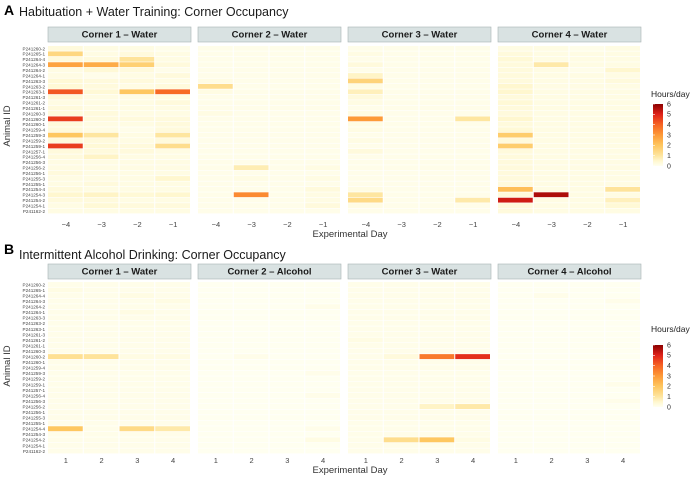 This screenshot has width=700, height=478. I want to click on heatmap-cell: P241256-3 day 1: 0.1 h, so click(65, 401).